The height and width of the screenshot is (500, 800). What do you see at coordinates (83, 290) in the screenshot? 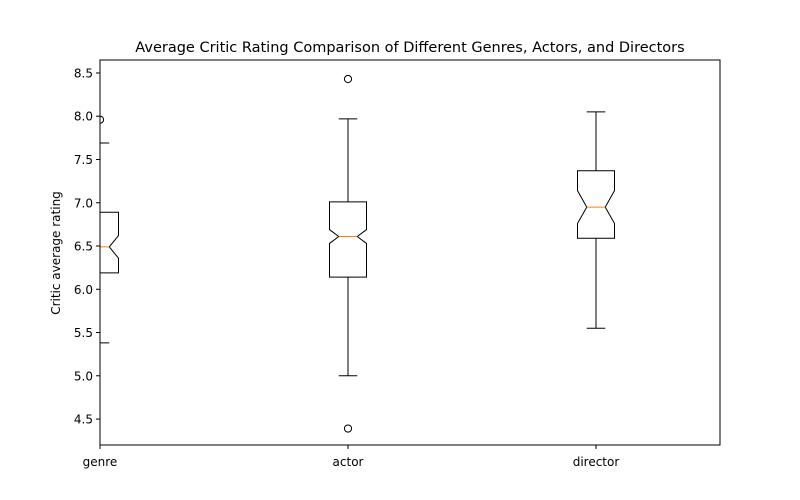
I see `y-tick-label: 6.0` at bounding box center [83, 290].